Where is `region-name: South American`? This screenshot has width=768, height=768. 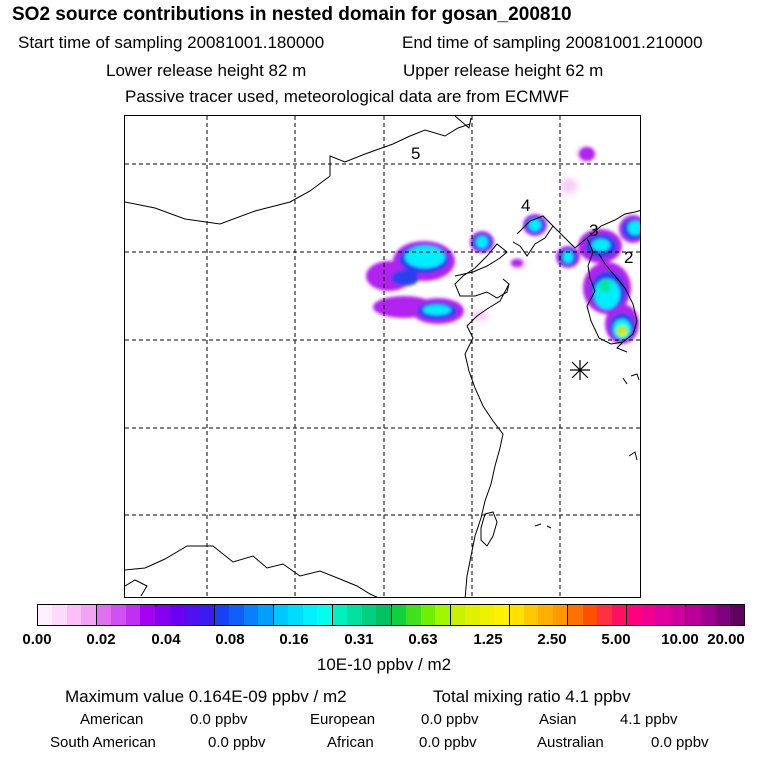 region-name: South American is located at coordinates (103, 742).